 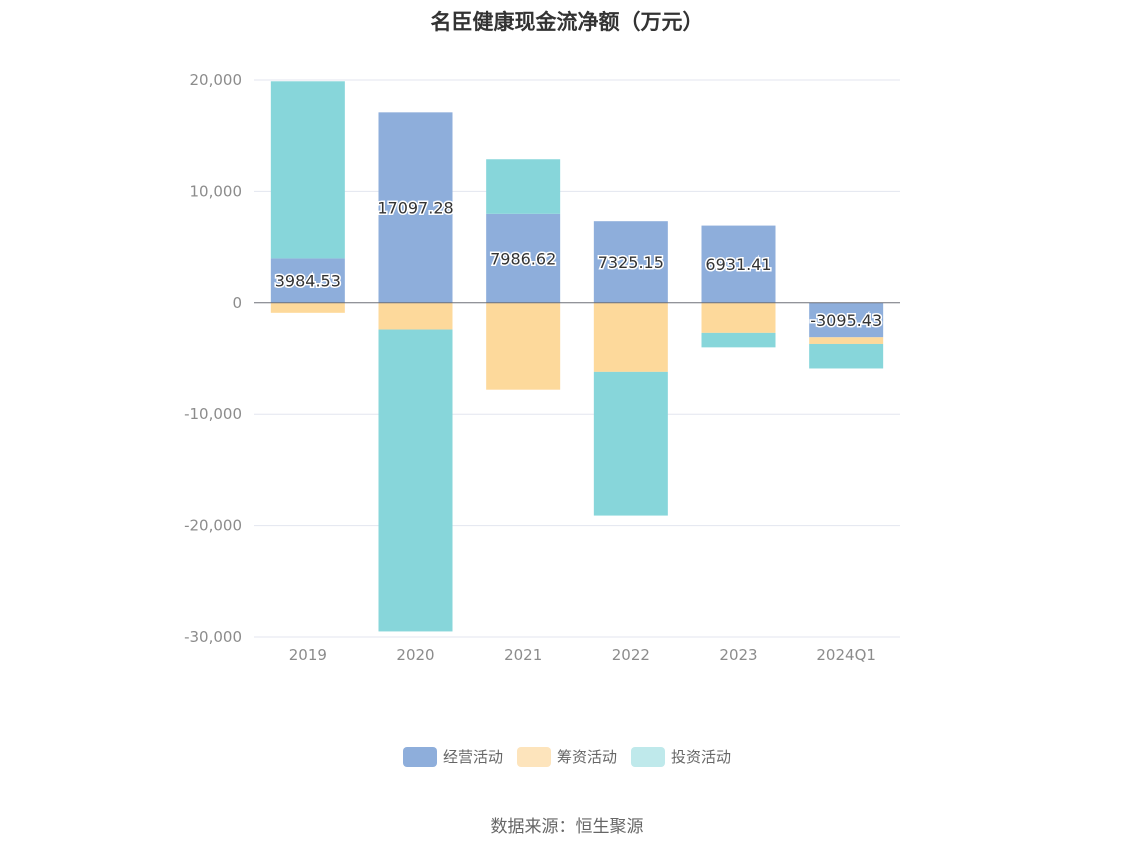 I want to click on y-tick-label: -10,000, so click(x=213, y=414).